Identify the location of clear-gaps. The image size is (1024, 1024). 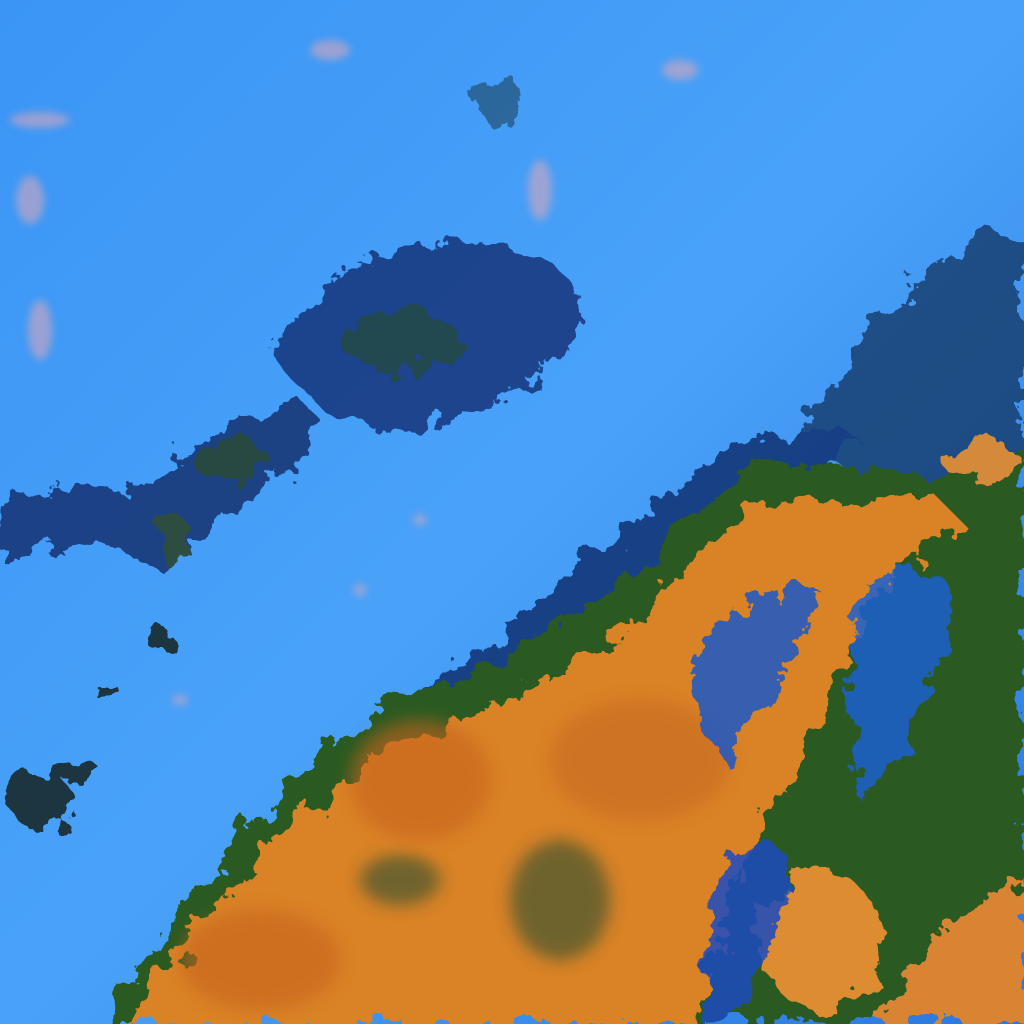
(828, 797).